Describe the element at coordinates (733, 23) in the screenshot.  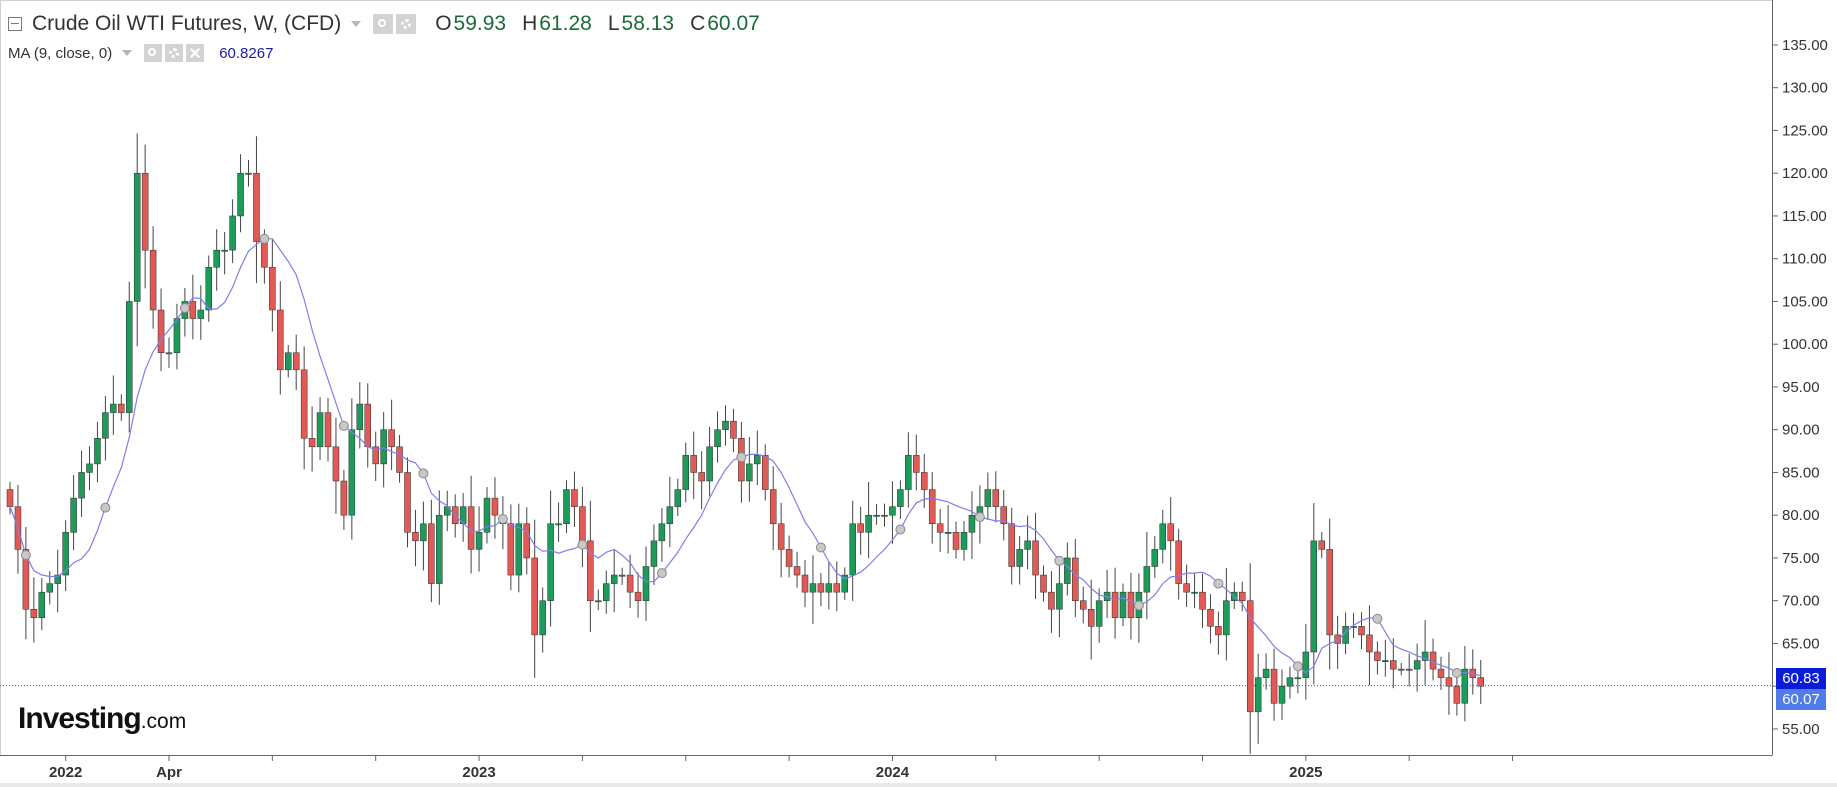
I see `close-value: 60.07` at that location.